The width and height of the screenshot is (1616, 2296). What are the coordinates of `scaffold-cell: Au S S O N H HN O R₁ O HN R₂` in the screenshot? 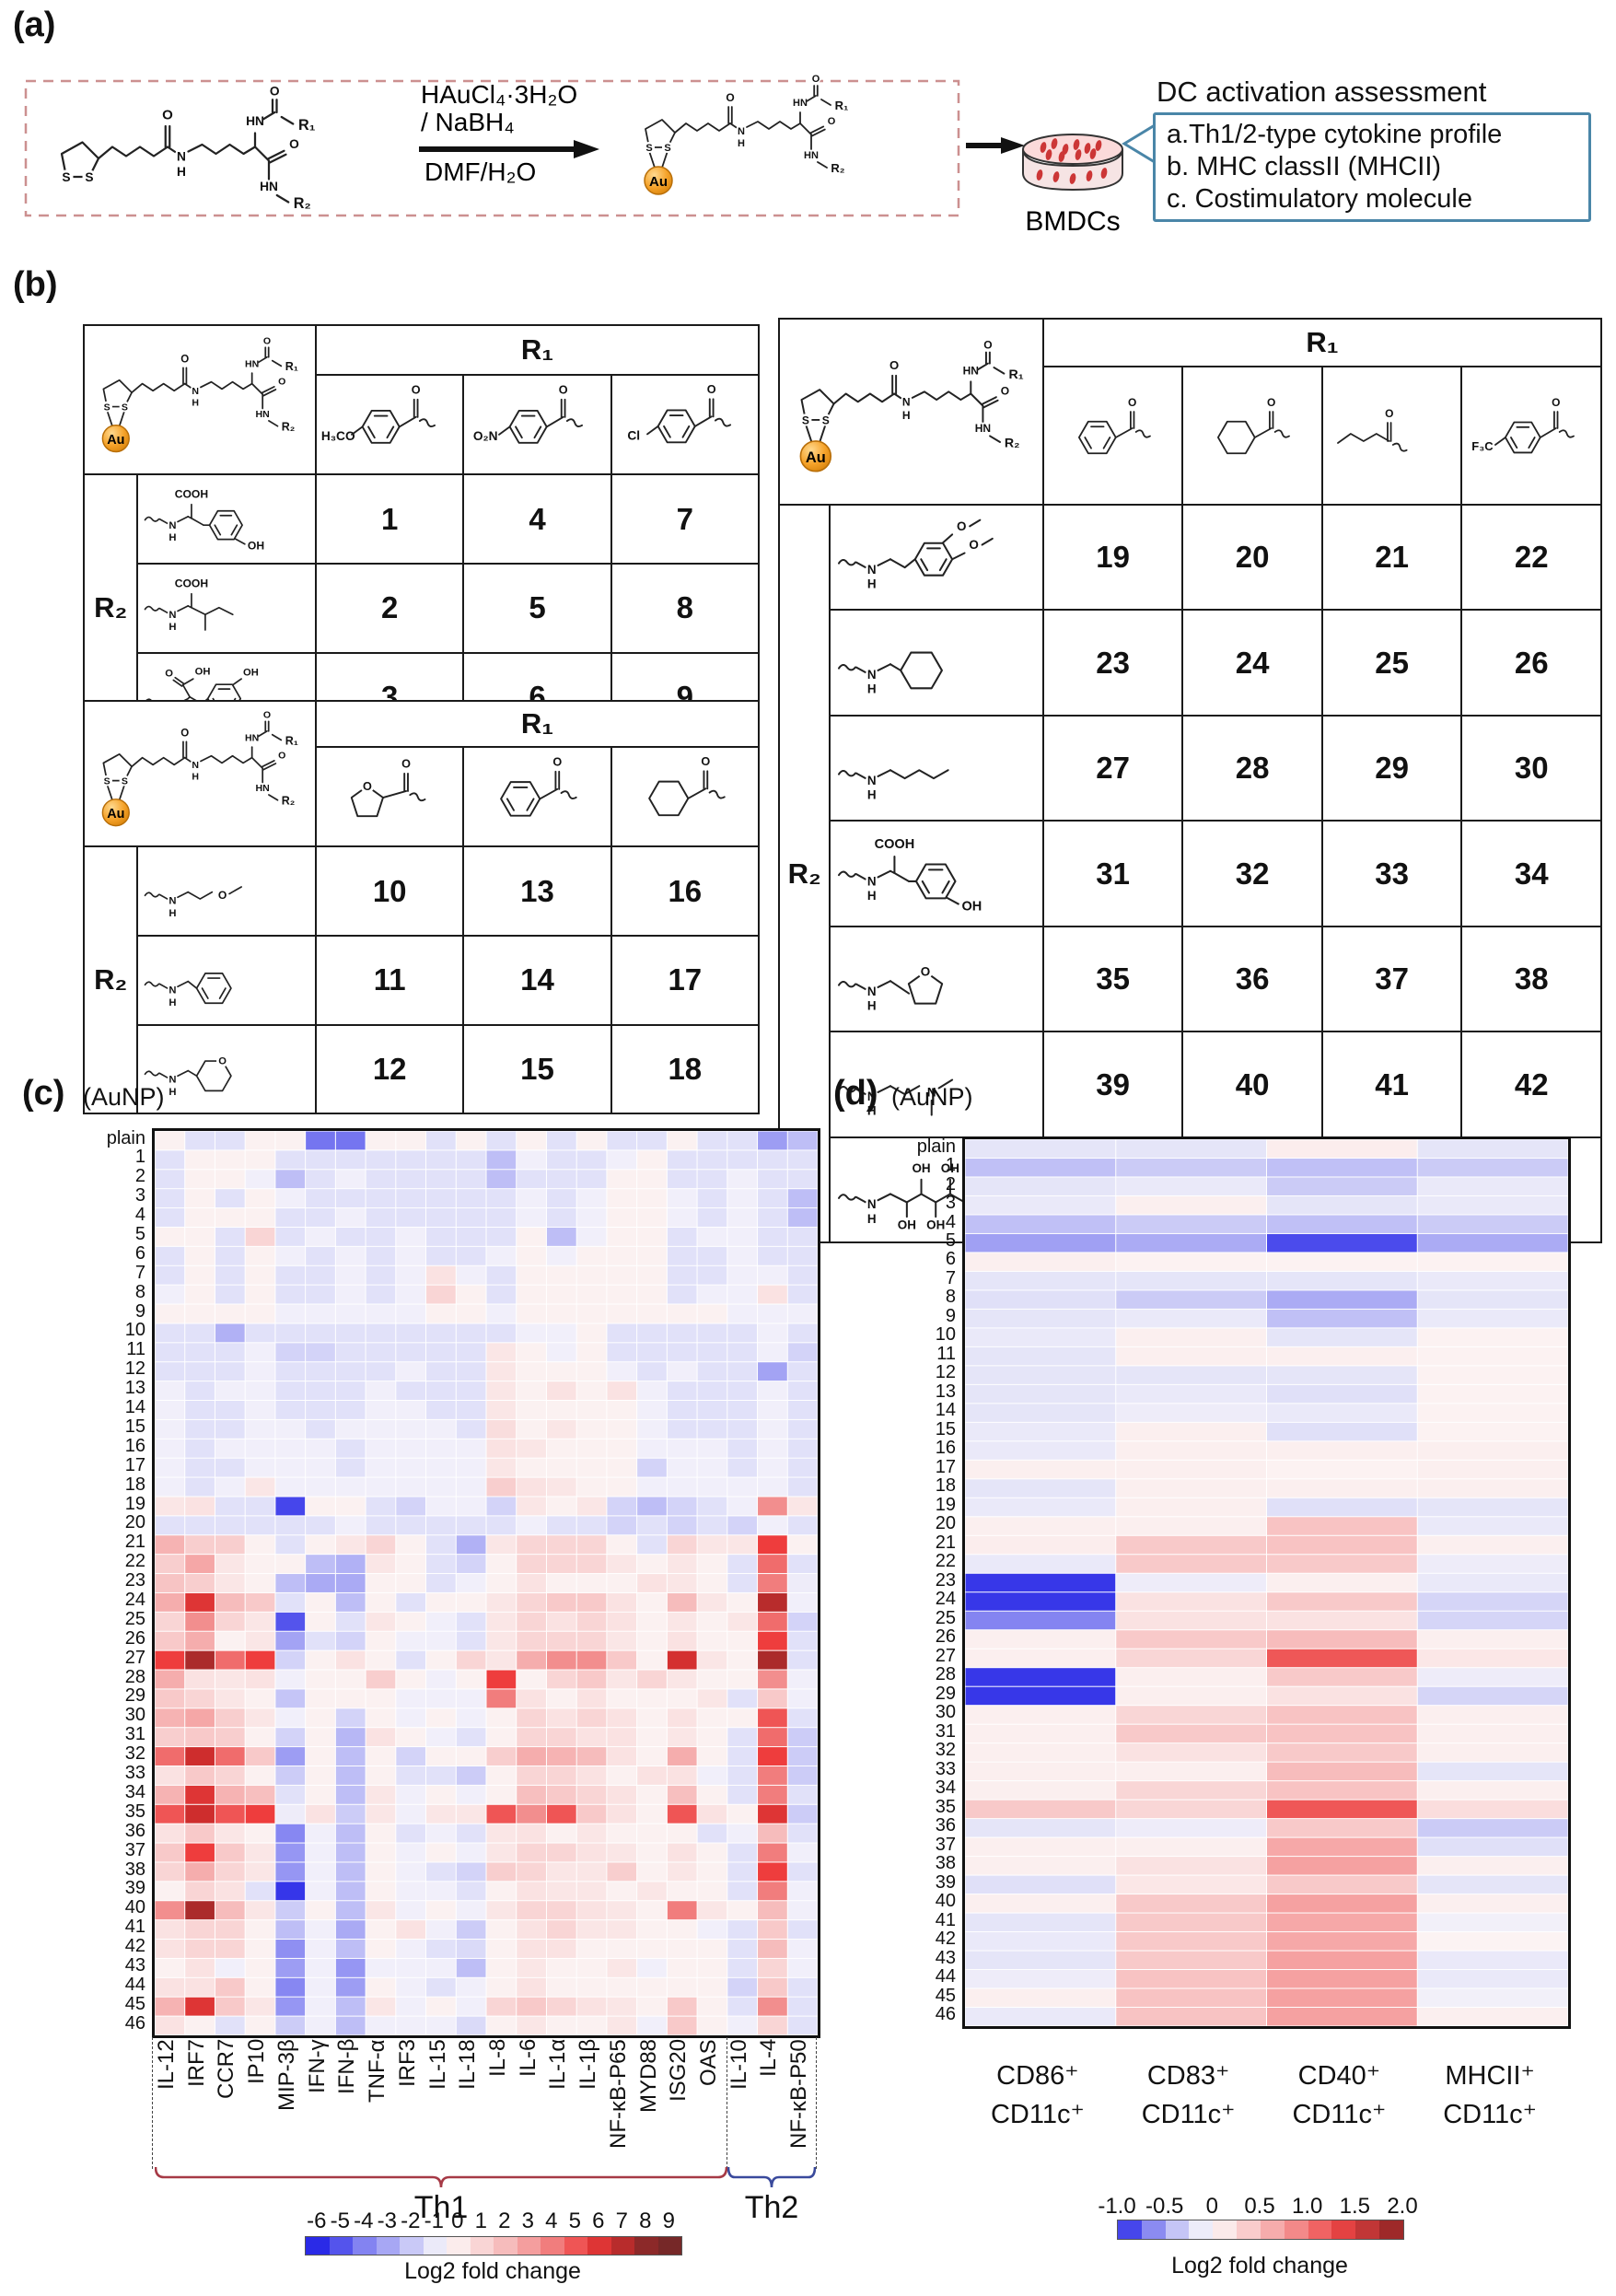 It's located at (911, 412).